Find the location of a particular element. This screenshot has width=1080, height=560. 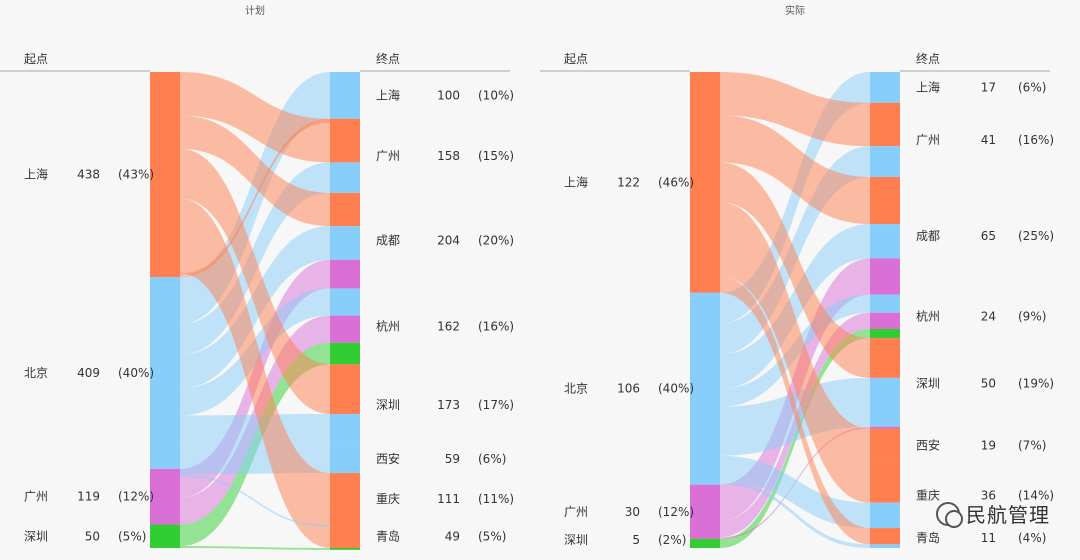

target-pct: (17%) is located at coordinates (496, 405).